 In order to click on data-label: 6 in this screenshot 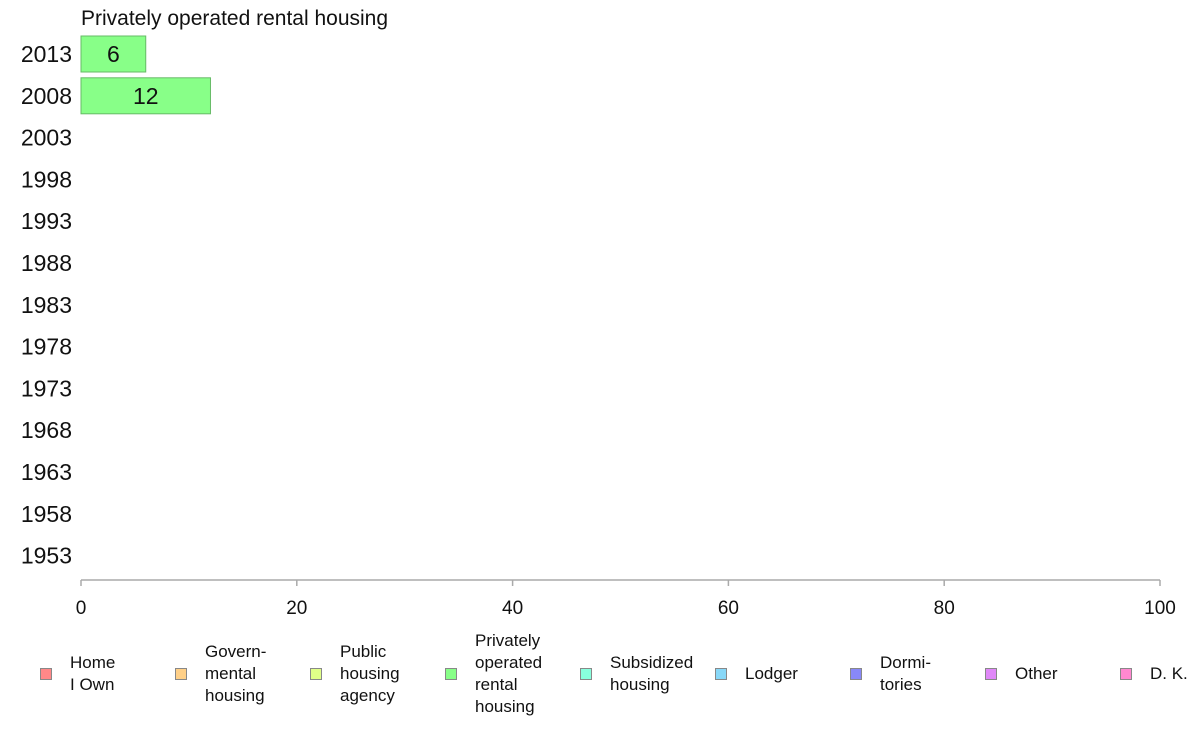, I will do `click(113, 54)`.